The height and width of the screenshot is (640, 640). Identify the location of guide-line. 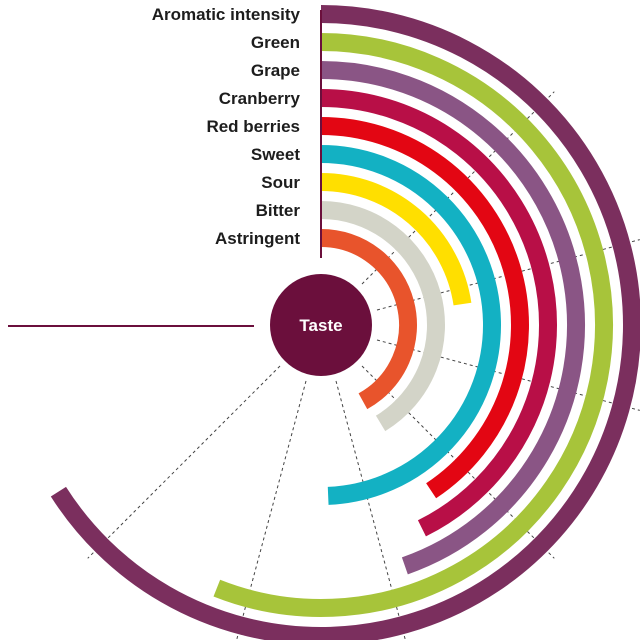
(184, 462).